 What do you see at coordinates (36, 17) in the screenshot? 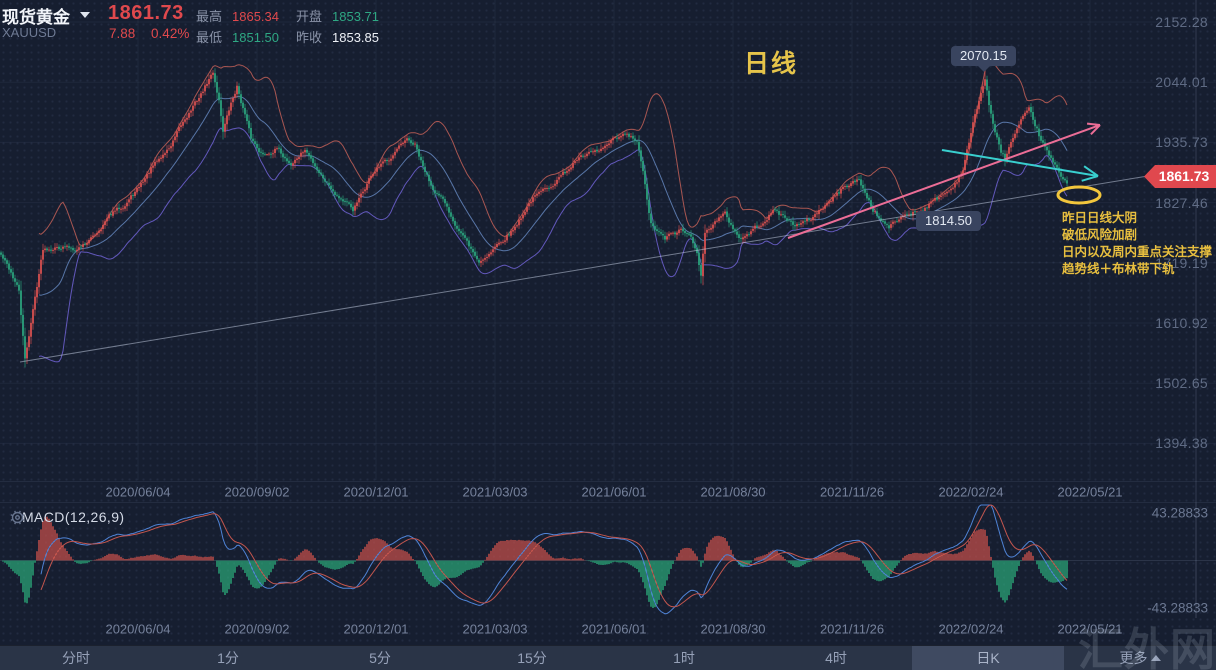
I see `symbol-name: 现货黄金` at bounding box center [36, 17].